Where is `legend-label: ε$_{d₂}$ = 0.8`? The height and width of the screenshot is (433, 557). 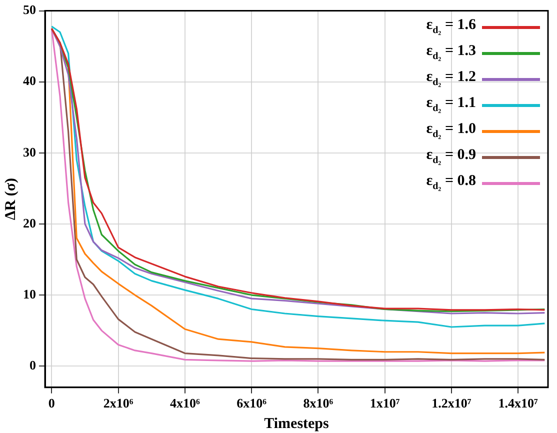 legend-label: ε$_{d₂}$ = 0.8 is located at coordinates (451, 183).